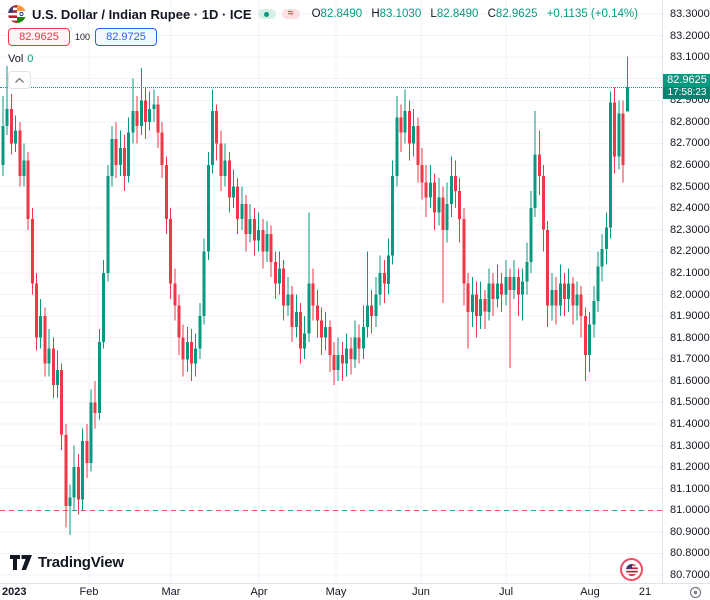  Describe the element at coordinates (690, 488) in the screenshot. I see `price-scale-label: 81.1000` at that location.